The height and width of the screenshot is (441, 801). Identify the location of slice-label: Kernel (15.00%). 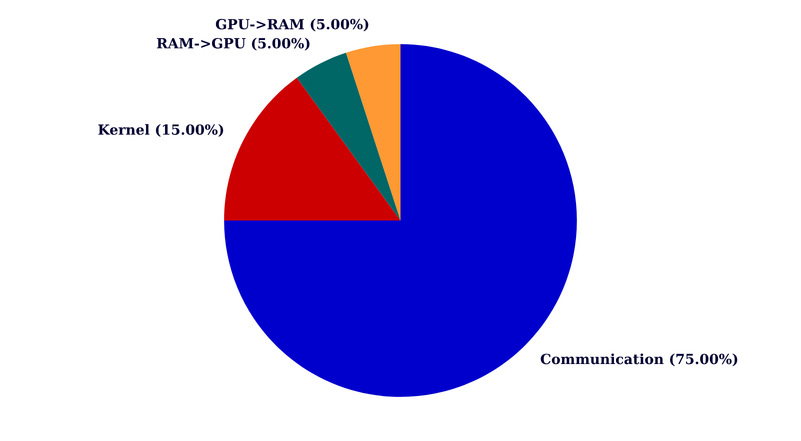
(161, 130).